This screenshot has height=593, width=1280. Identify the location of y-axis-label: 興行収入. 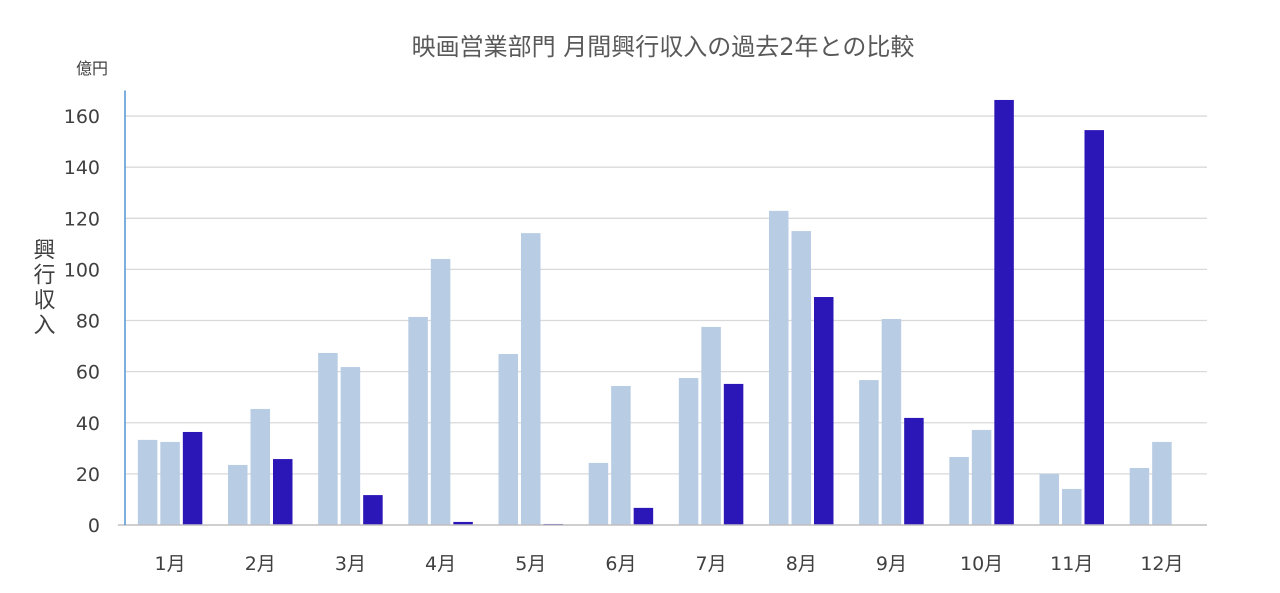
(43, 288).